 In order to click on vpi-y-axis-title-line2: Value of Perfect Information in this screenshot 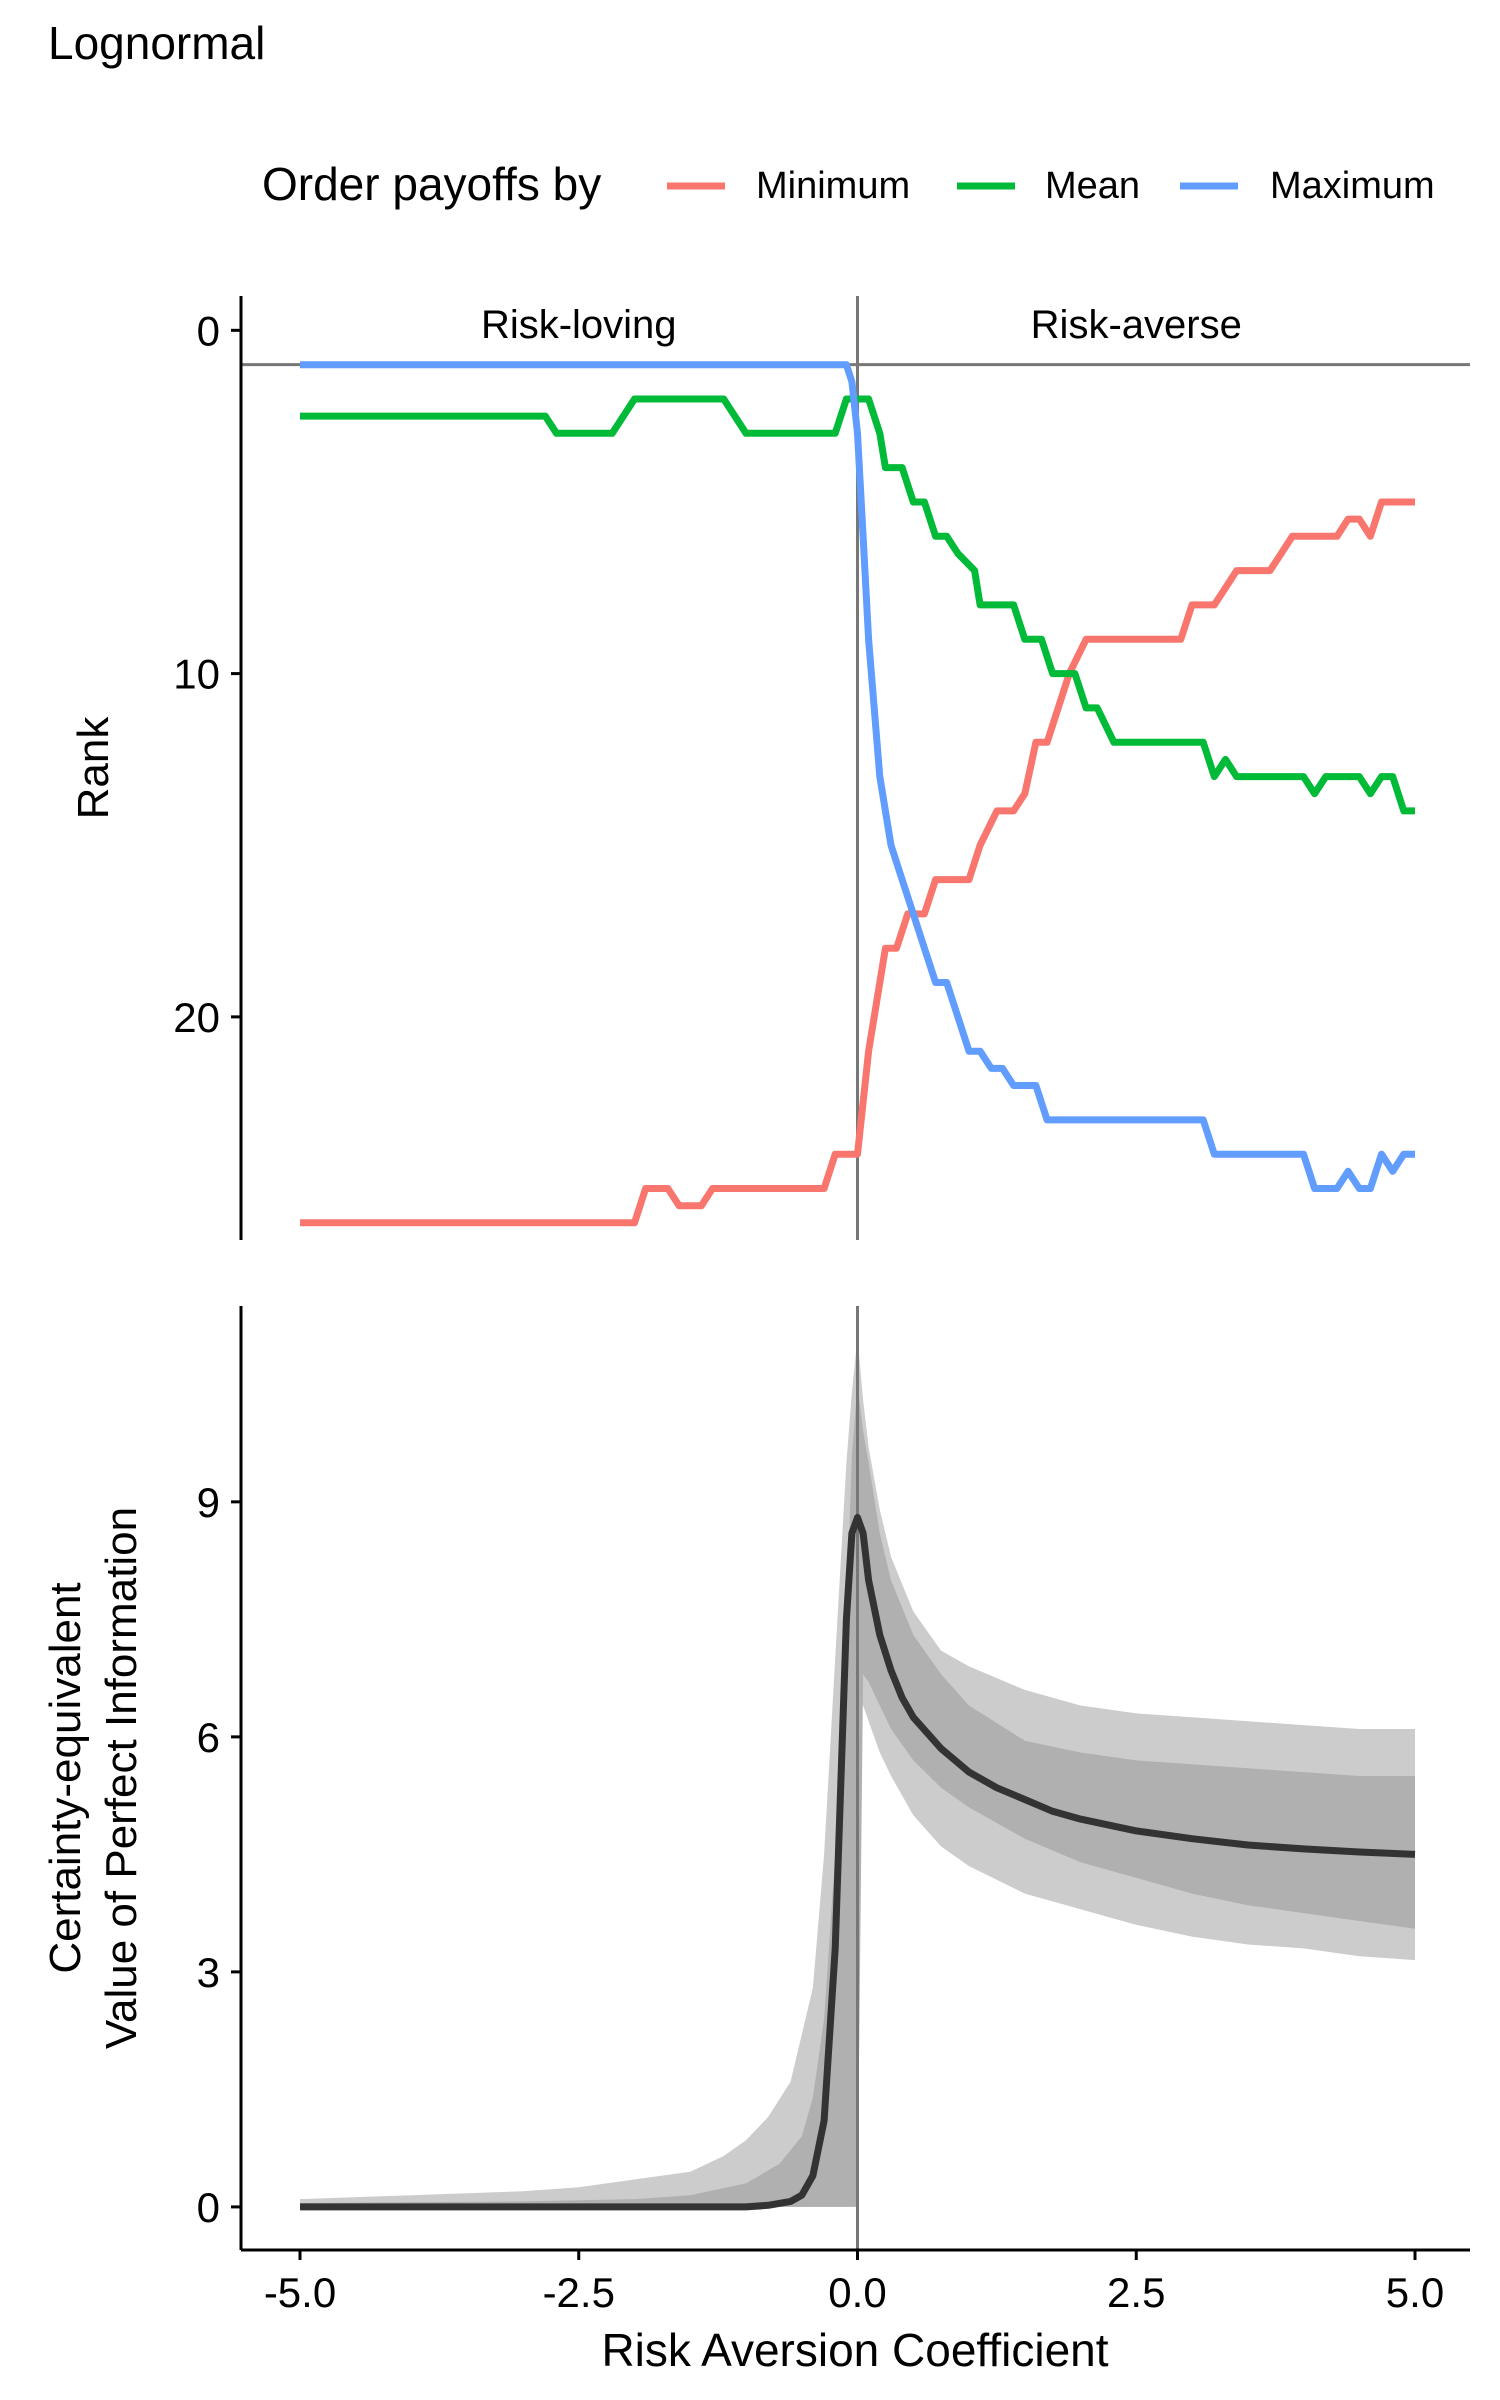, I will do `click(121, 1778)`.